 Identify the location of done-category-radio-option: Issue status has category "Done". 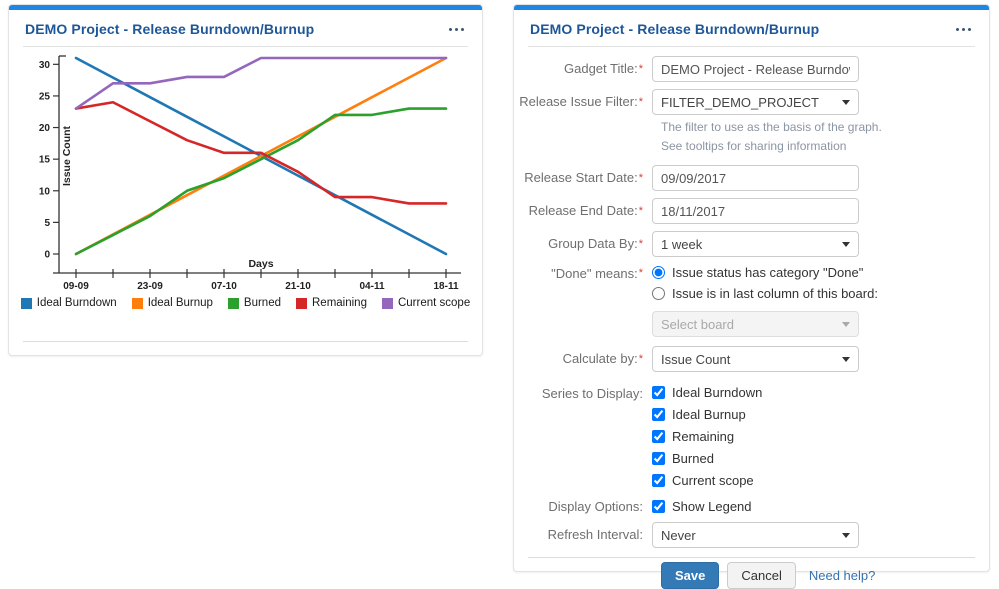
(765, 272).